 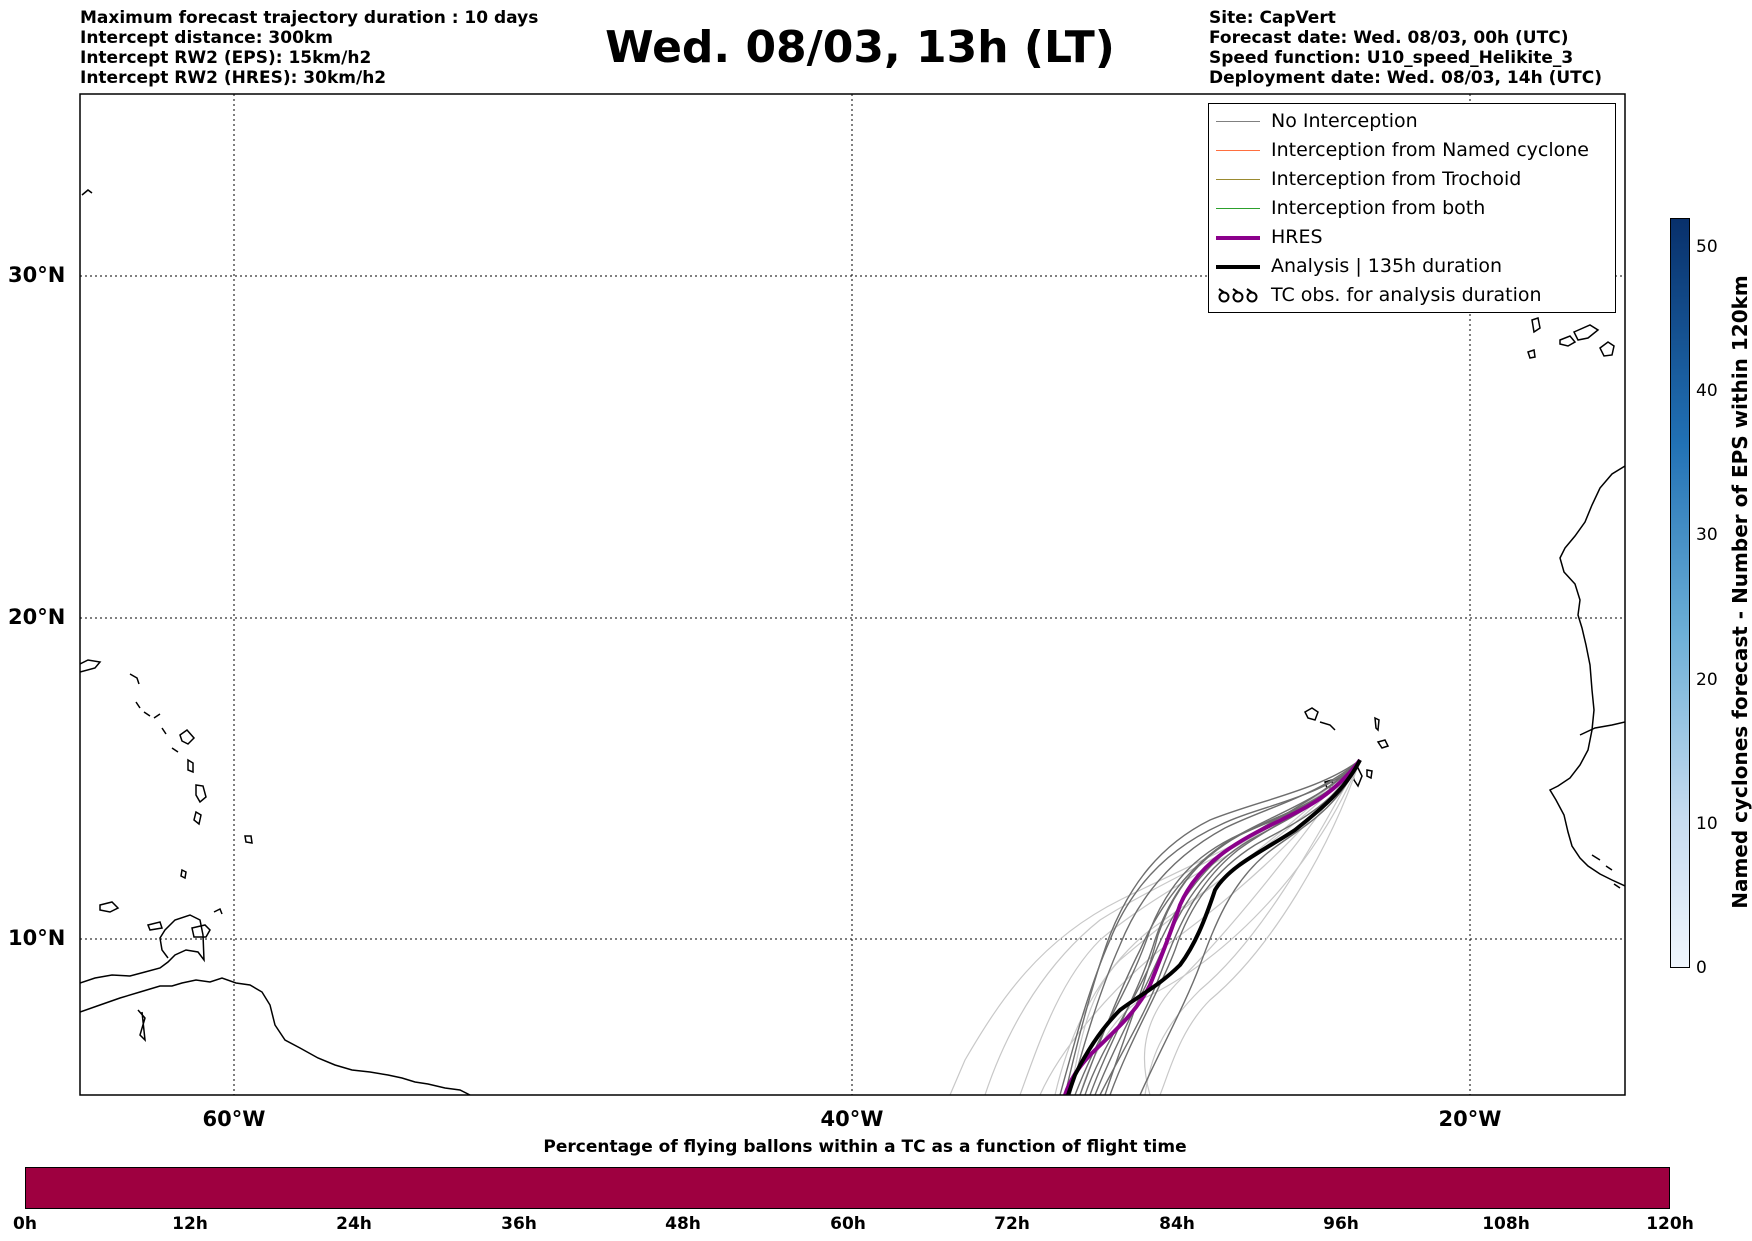 What do you see at coordinates (1412, 180) in the screenshot?
I see `legend-item: Interception from Trochoid` at bounding box center [1412, 180].